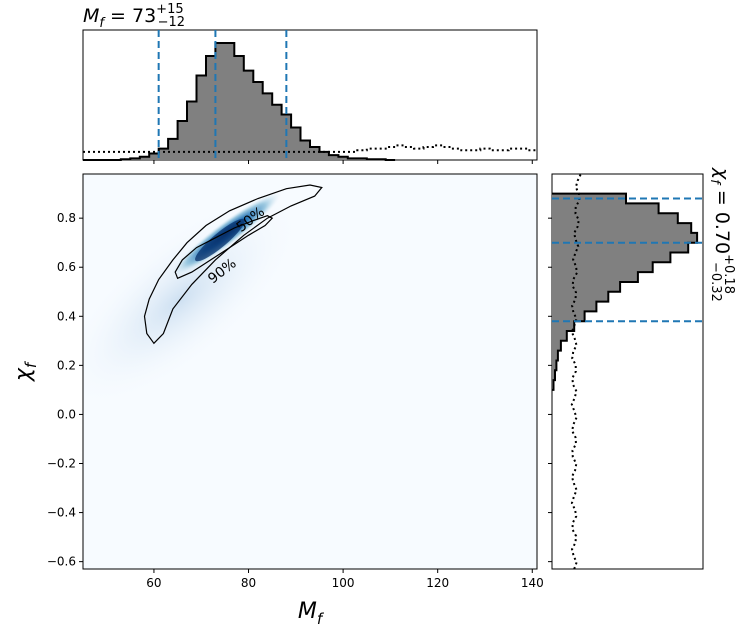 This screenshot has width=751, height=634. I want to click on main-xtick-label: 60, so click(153, 583).